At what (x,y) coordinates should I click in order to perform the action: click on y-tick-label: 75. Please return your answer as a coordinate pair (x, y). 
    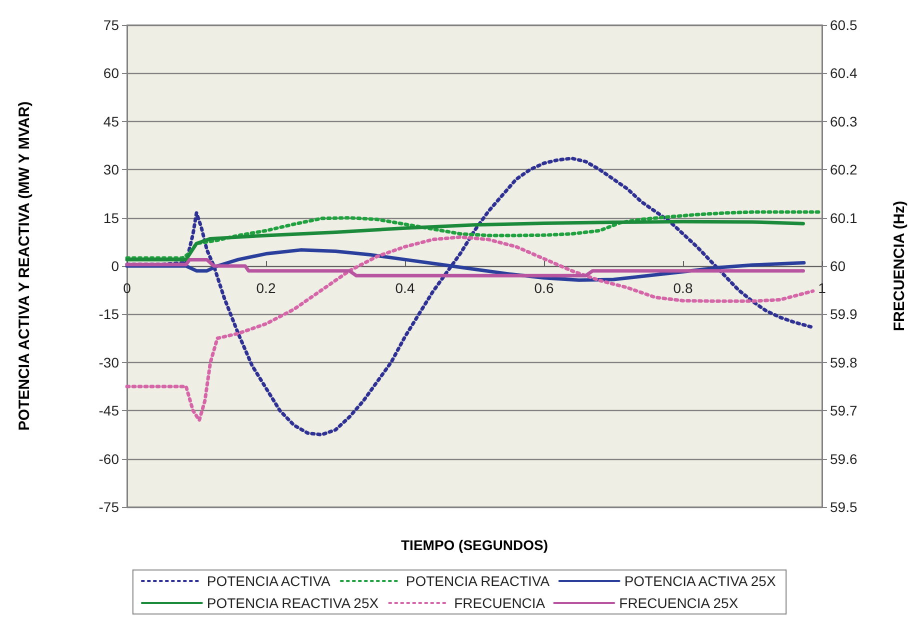
    Looking at the image, I should click on (111, 25).